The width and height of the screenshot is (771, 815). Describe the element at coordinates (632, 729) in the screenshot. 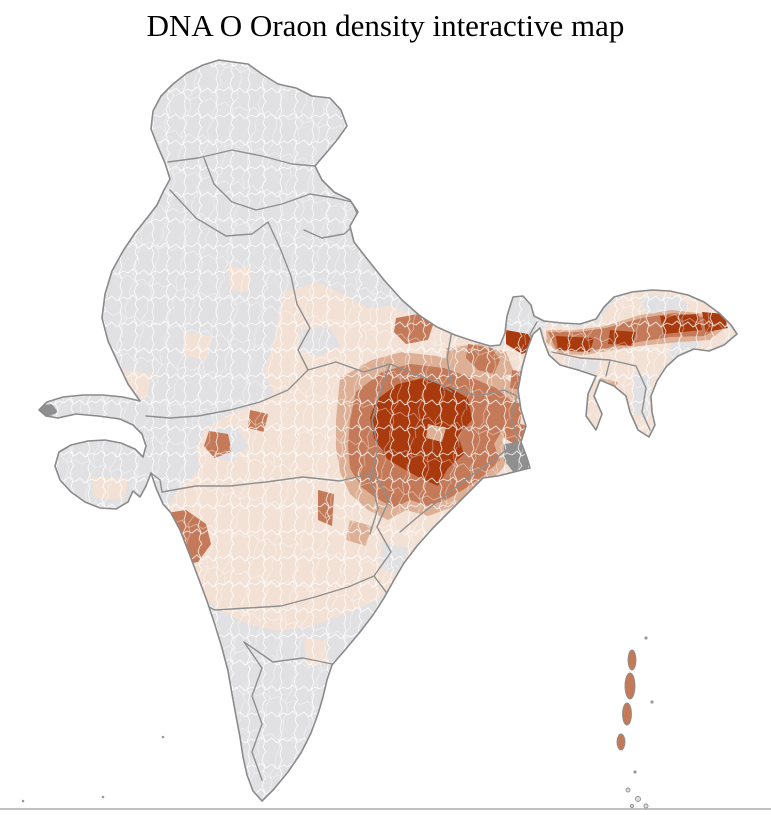

I see `andaman-nicobar-islands` at that location.